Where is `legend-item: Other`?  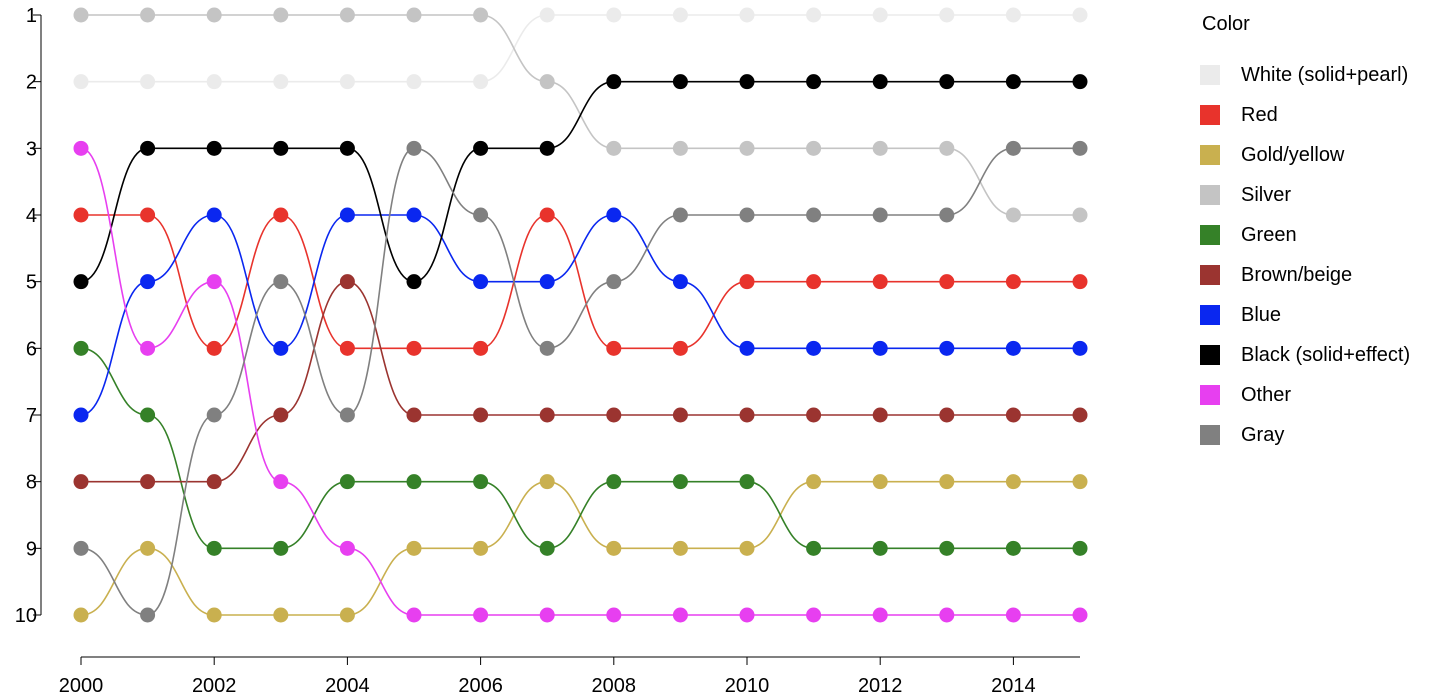 legend-item: Other is located at coordinates (1320, 395).